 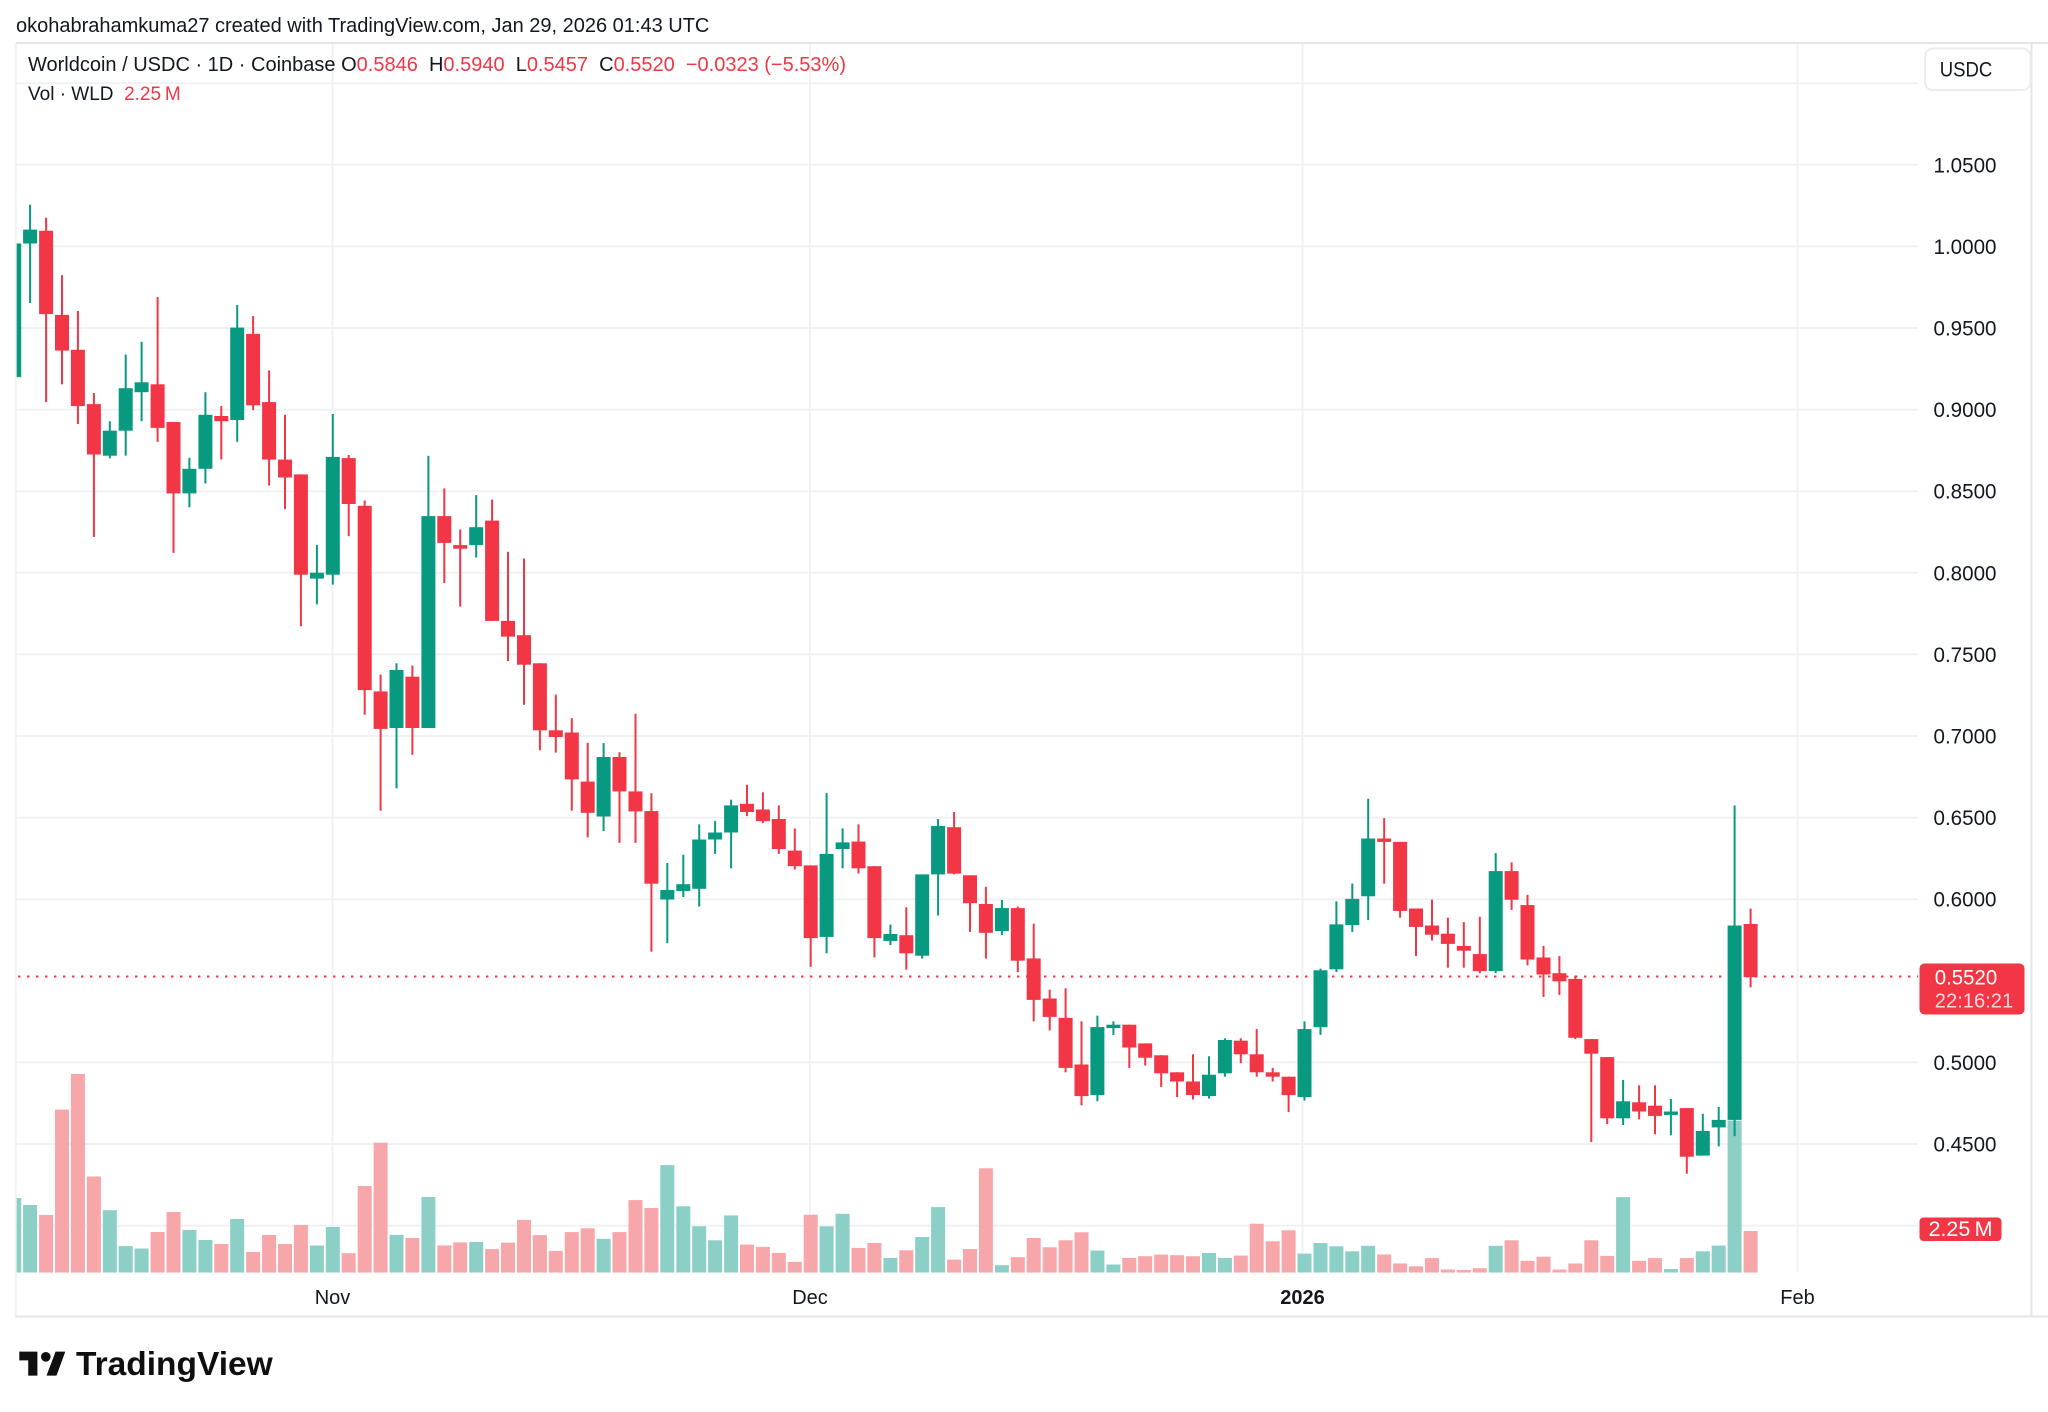 I want to click on svg-text: 0.9000, so click(x=1965, y=410).